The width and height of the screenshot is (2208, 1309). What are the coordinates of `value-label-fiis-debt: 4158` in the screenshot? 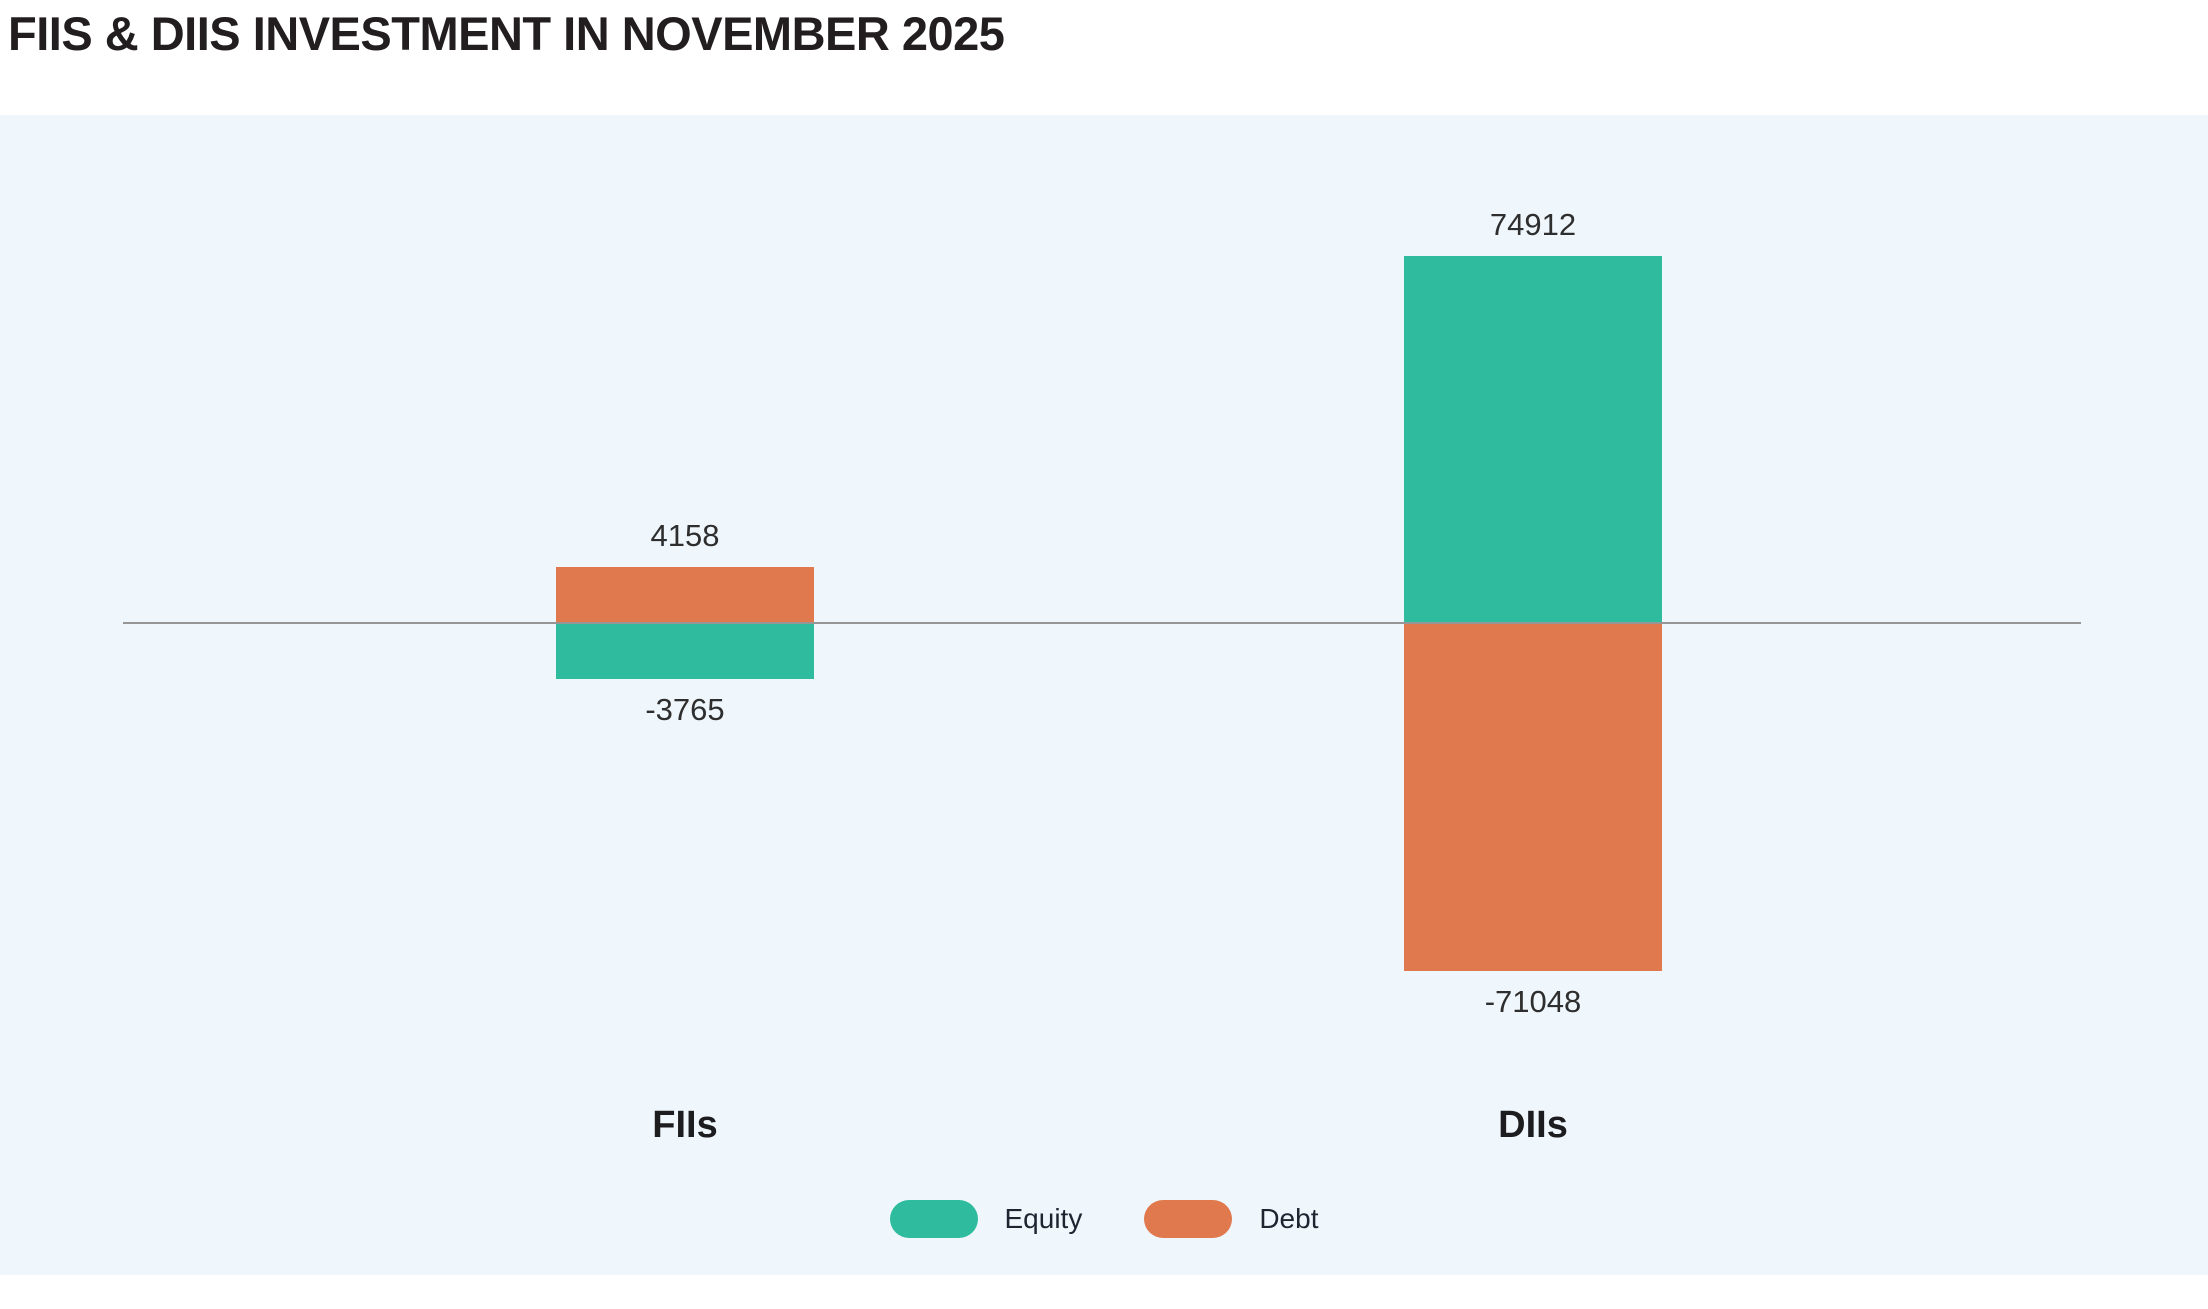 It's located at (685, 535).